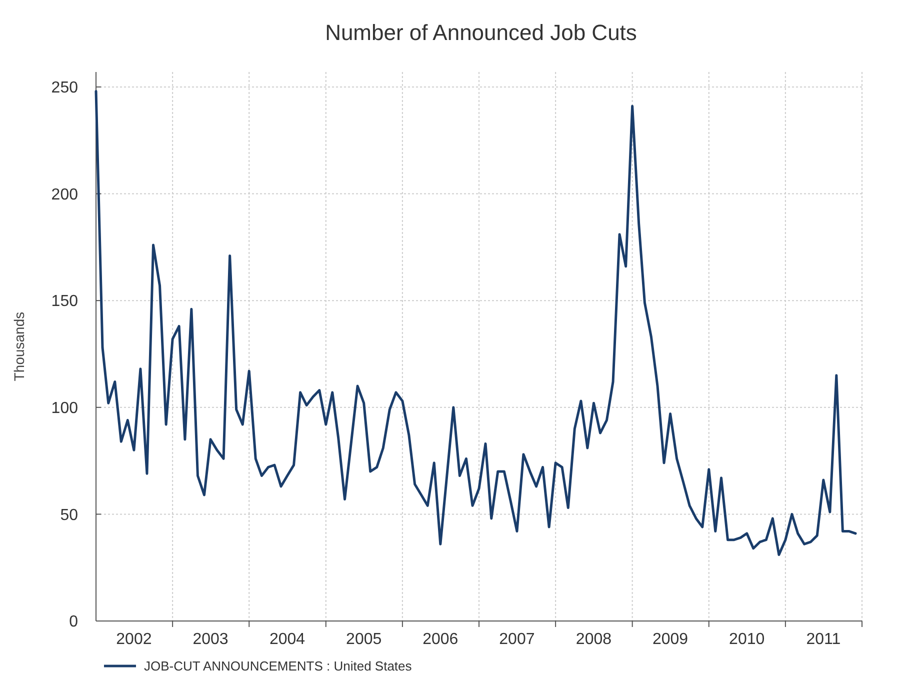 The width and height of the screenshot is (922, 698). Describe the element at coordinates (69, 515) in the screenshot. I see `y-tick-label: 50` at that location.